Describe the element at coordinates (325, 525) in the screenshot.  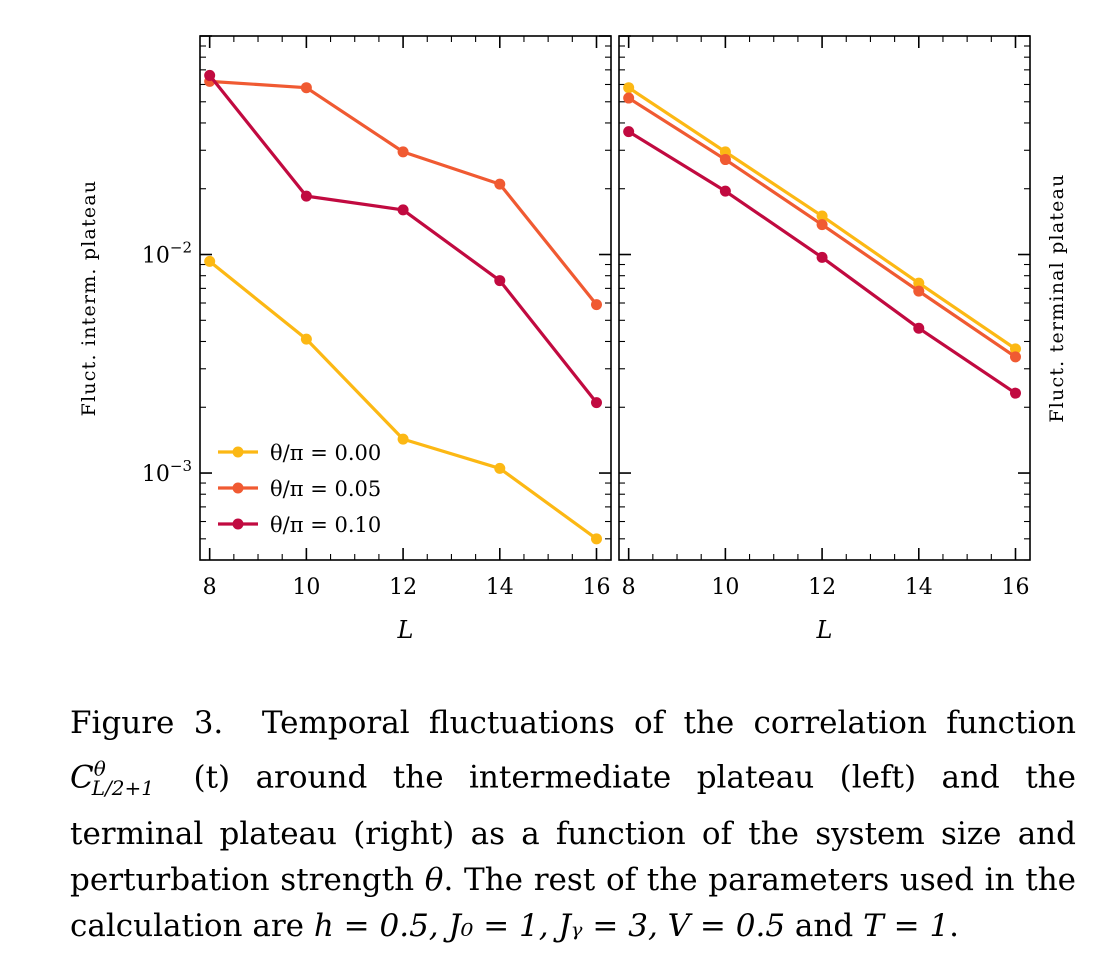
I see `legend-label: θ/π = 0.10` at that location.